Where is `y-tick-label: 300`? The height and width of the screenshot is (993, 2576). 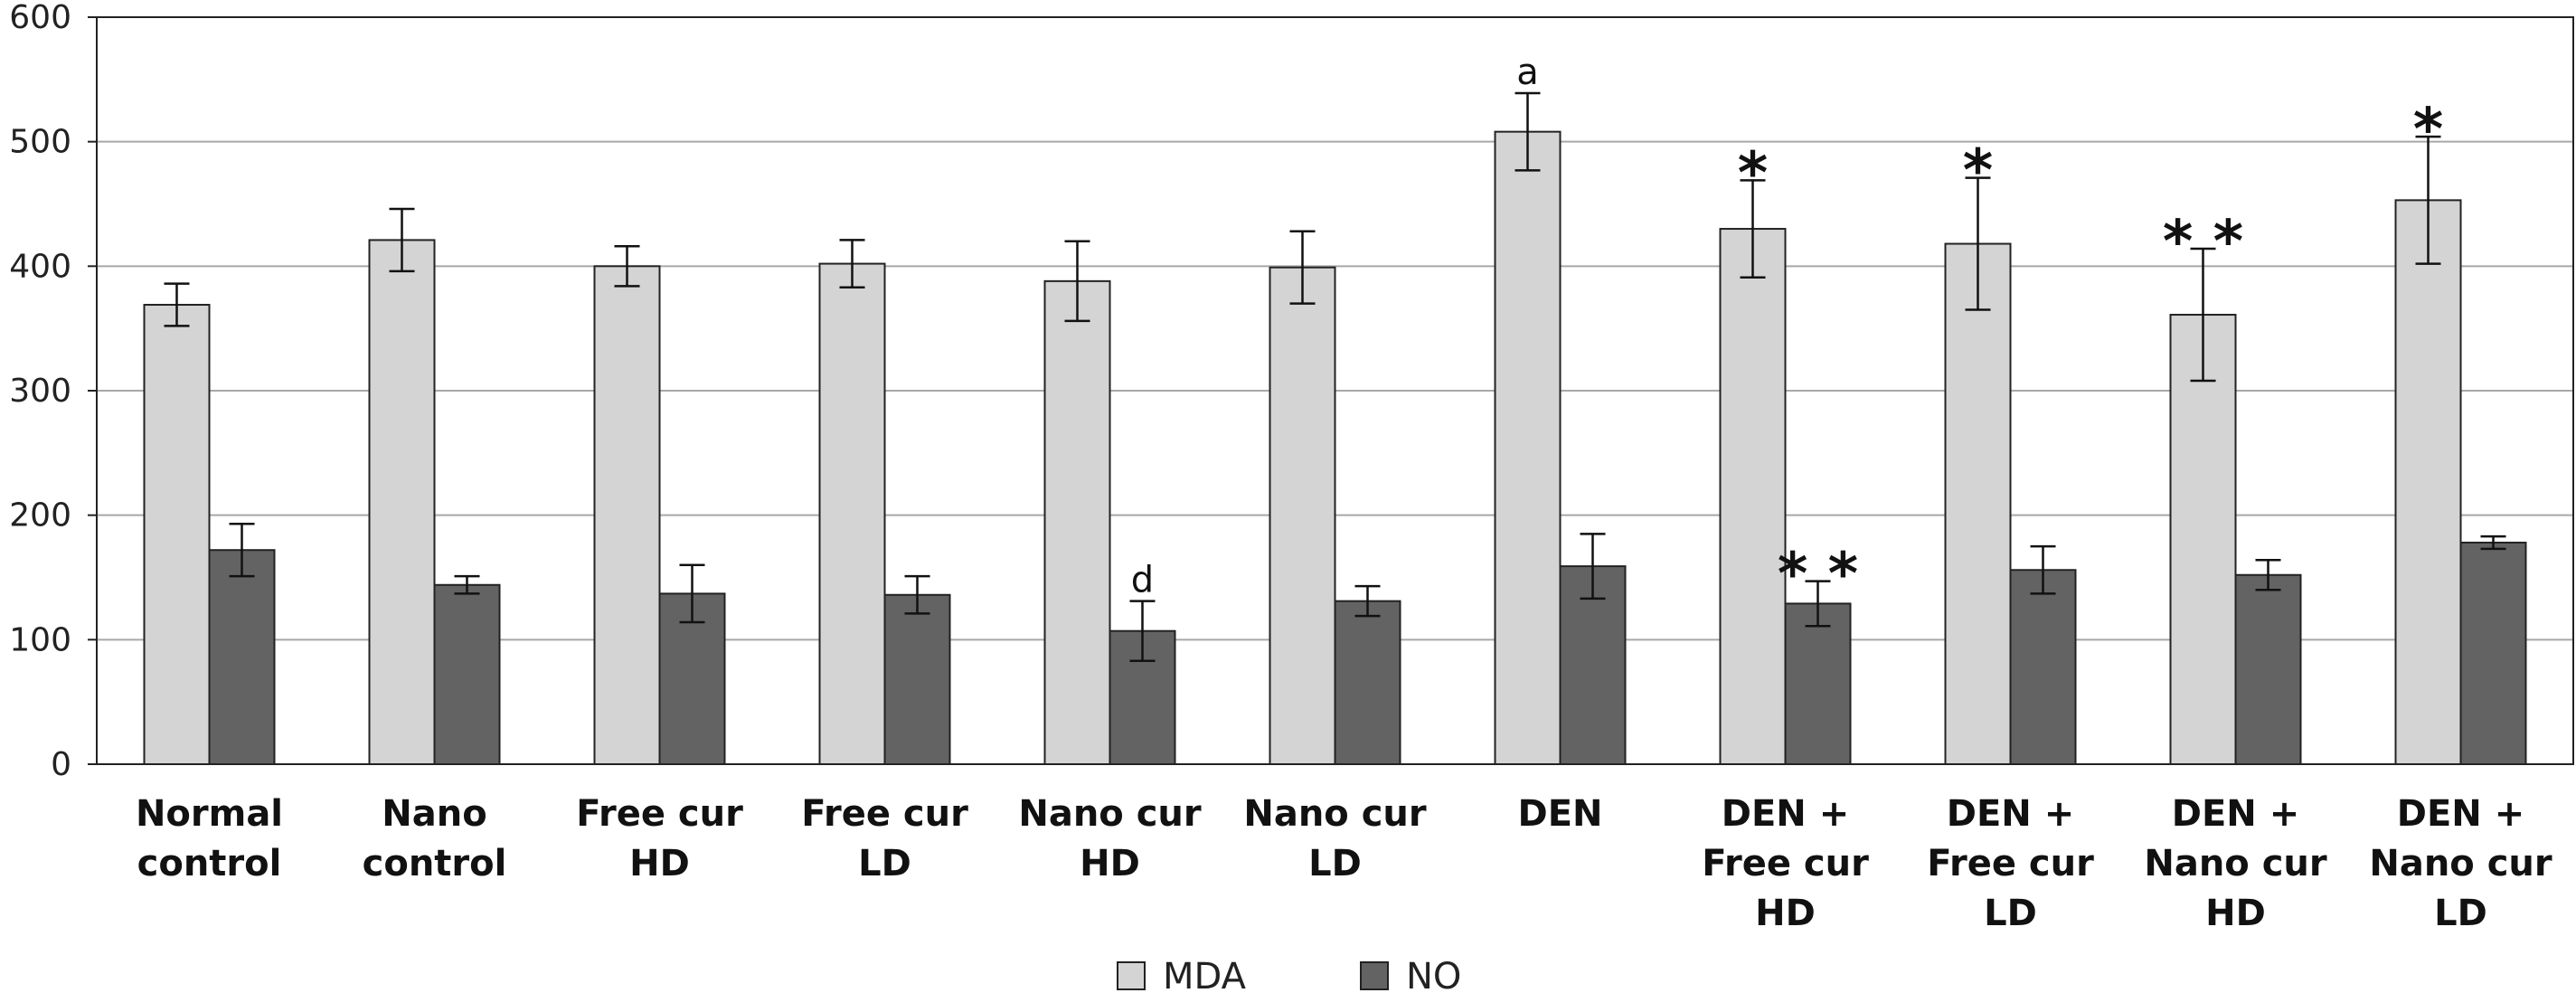 y-tick-label: 300 is located at coordinates (40, 391).